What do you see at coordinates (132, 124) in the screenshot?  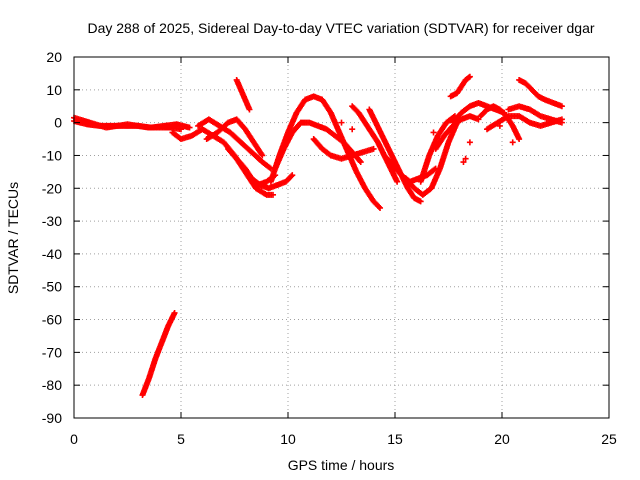 I see `series-pass-early-upper` at bounding box center [132, 124].